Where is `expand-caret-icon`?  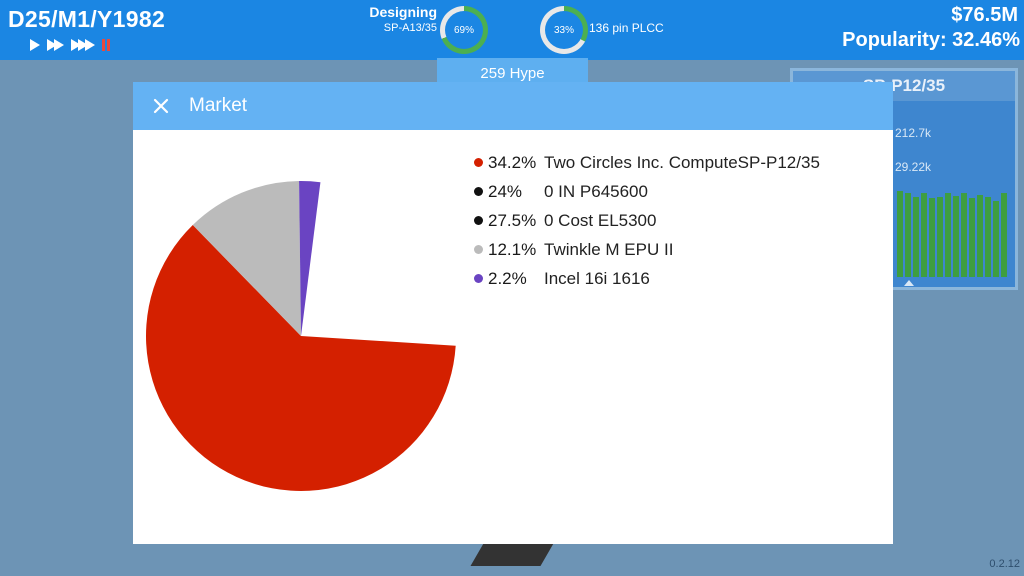 expand-caret-icon is located at coordinates (909, 283).